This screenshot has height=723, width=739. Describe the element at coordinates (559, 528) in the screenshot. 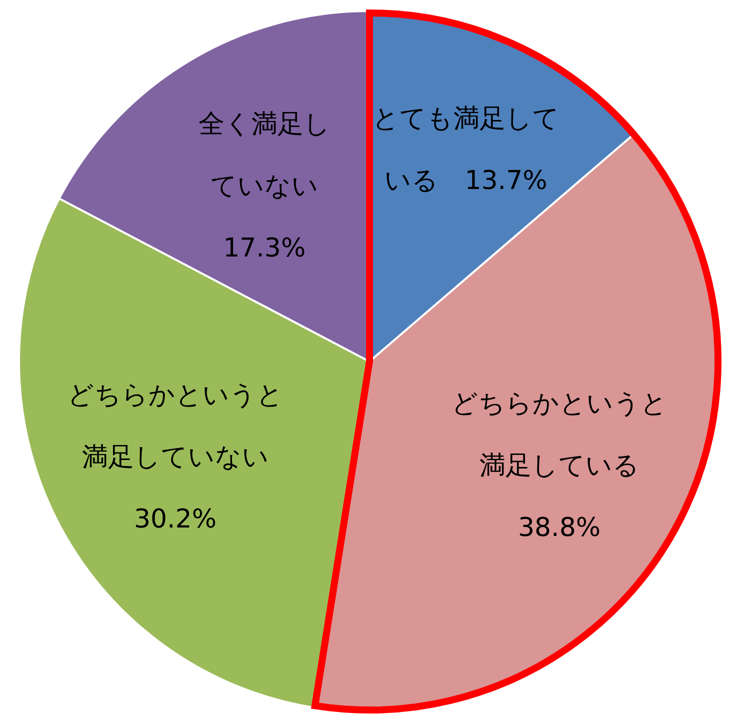

I see `data-label: 38.8%` at that location.